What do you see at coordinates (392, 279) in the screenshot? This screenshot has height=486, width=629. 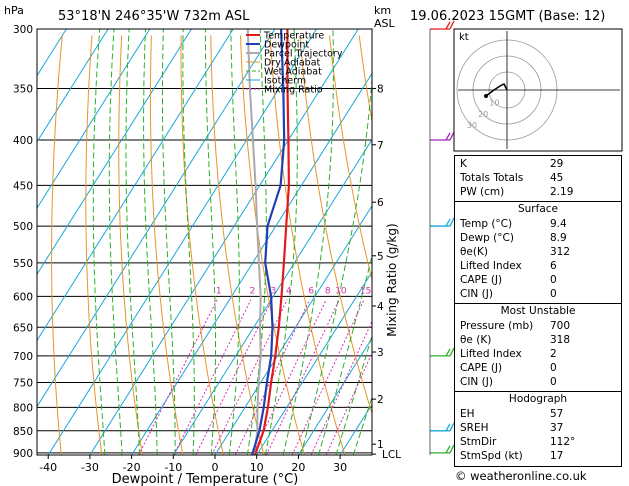 I see `mixing-ratio-axis-label: Mixing Ratio (g/kg)` at bounding box center [392, 279].